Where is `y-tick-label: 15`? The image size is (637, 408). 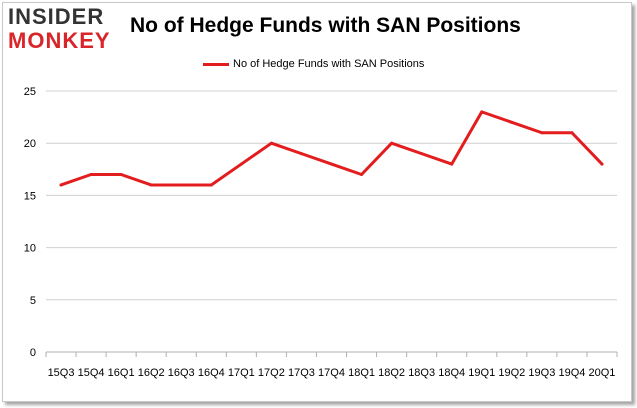
y-tick-label: 15 is located at coordinates (30, 196).